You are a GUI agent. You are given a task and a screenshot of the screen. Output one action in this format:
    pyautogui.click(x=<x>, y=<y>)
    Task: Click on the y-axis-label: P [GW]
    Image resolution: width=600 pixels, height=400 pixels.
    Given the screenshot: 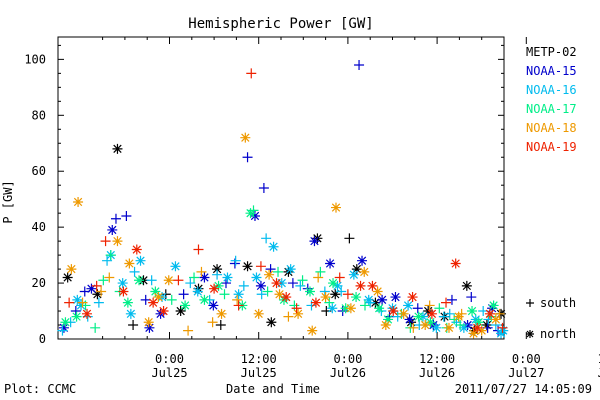 What is the action you would take?
    pyautogui.click(x=8, y=201)
    